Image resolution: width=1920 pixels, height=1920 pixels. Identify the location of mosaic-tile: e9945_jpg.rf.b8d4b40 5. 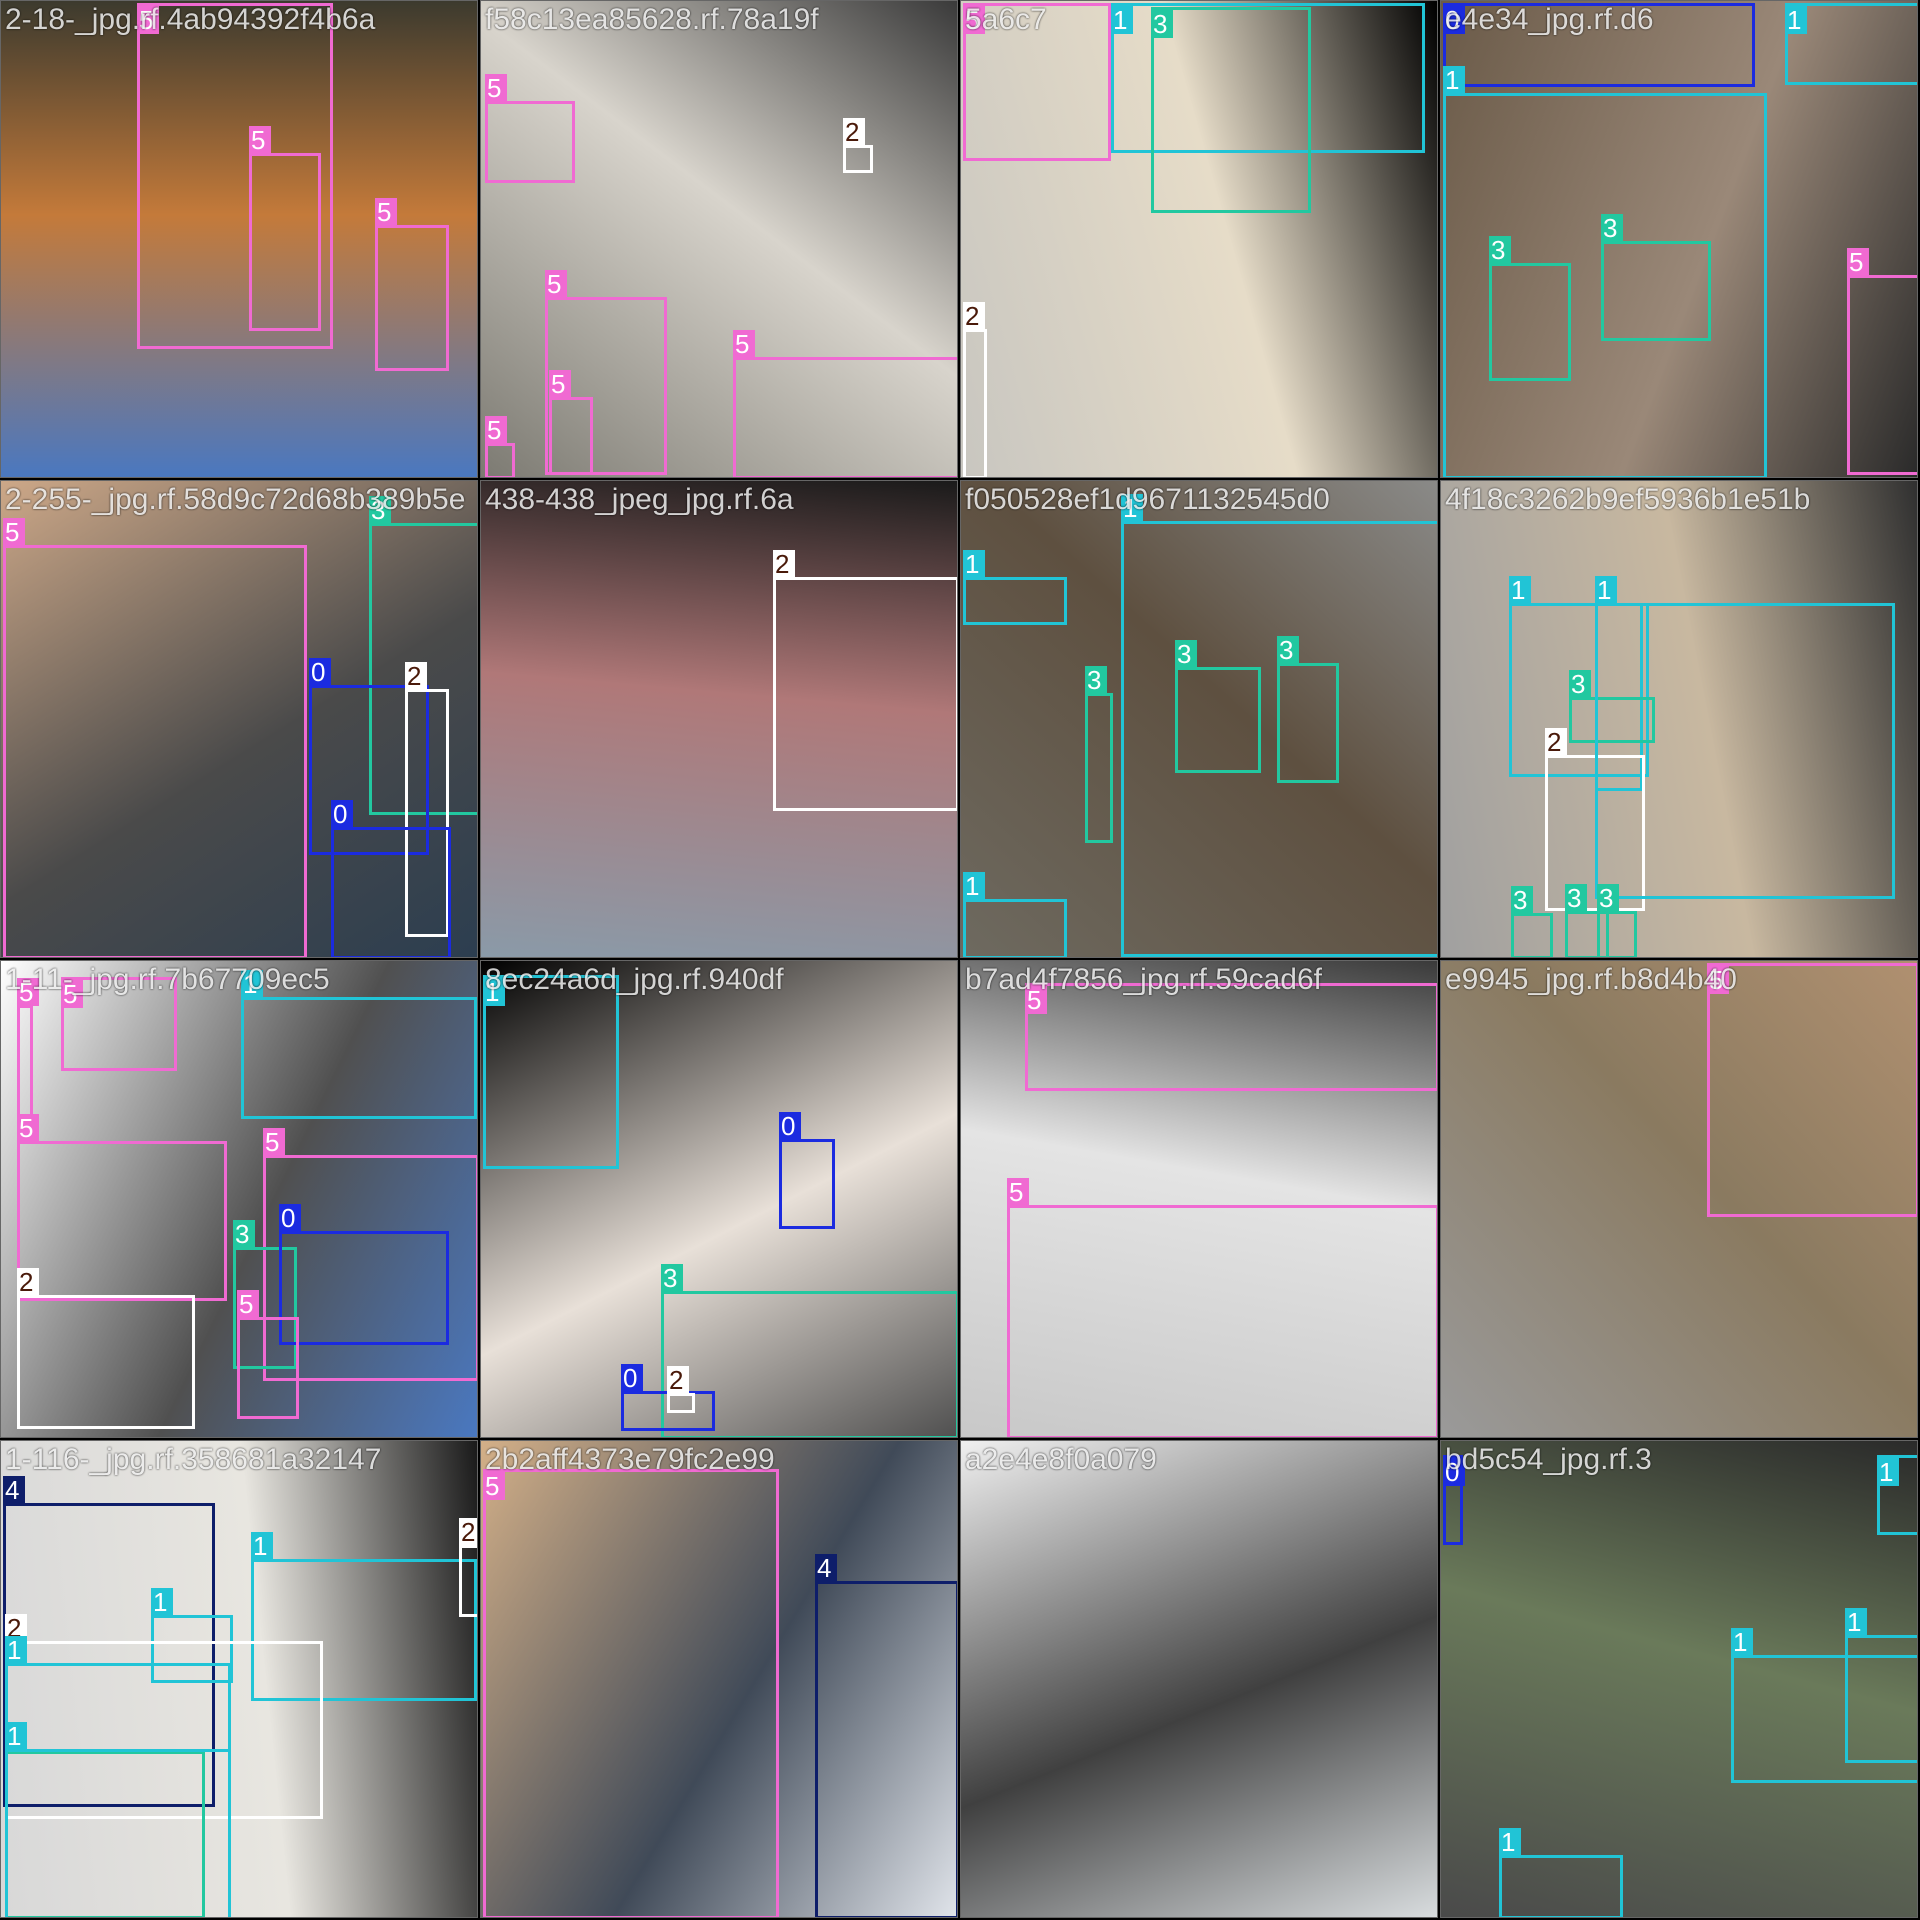
(1679, 1199).